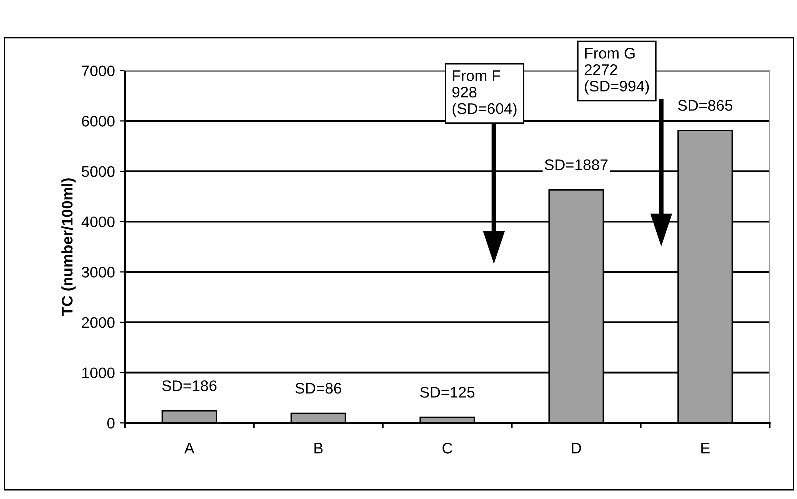 The image size is (797, 499). I want to click on annotation: SD=865, so click(705, 106).